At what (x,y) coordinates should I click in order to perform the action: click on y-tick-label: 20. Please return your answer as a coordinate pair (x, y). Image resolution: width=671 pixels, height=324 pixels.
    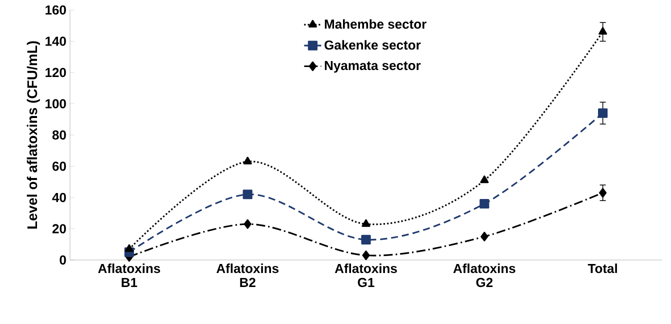
    Looking at the image, I should click on (59, 229).